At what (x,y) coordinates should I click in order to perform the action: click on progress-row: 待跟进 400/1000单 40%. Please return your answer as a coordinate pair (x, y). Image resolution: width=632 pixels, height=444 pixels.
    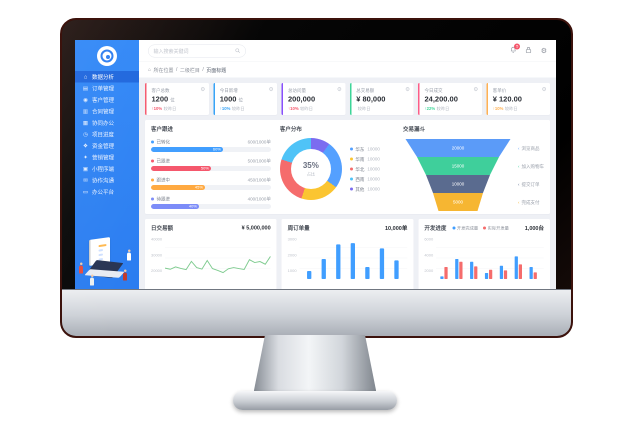
    Looking at the image, I should click on (211, 202).